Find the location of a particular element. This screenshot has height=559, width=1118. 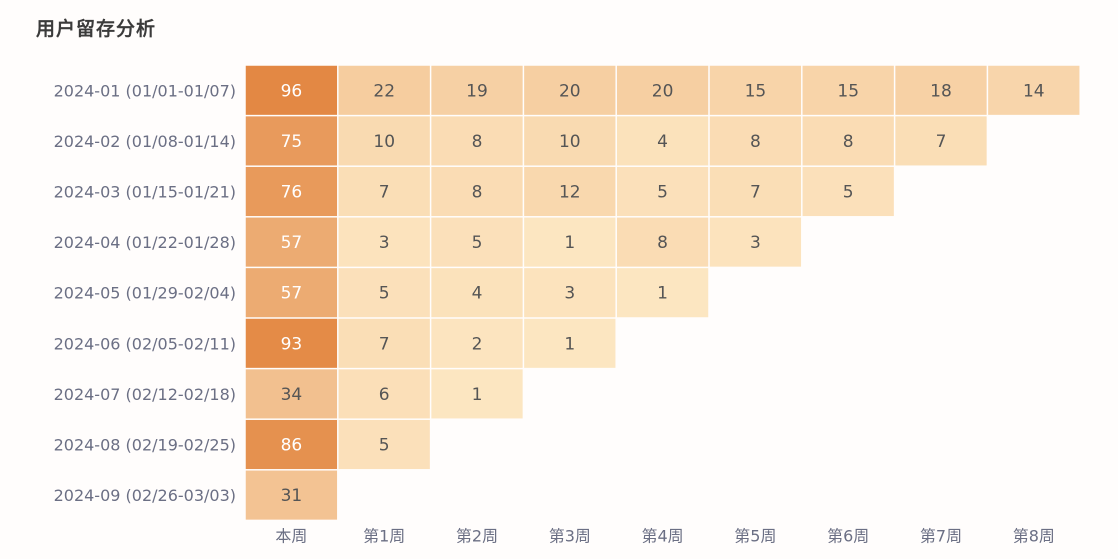

row-label: 2024-03 (01/15-01/21) is located at coordinates (145, 192).